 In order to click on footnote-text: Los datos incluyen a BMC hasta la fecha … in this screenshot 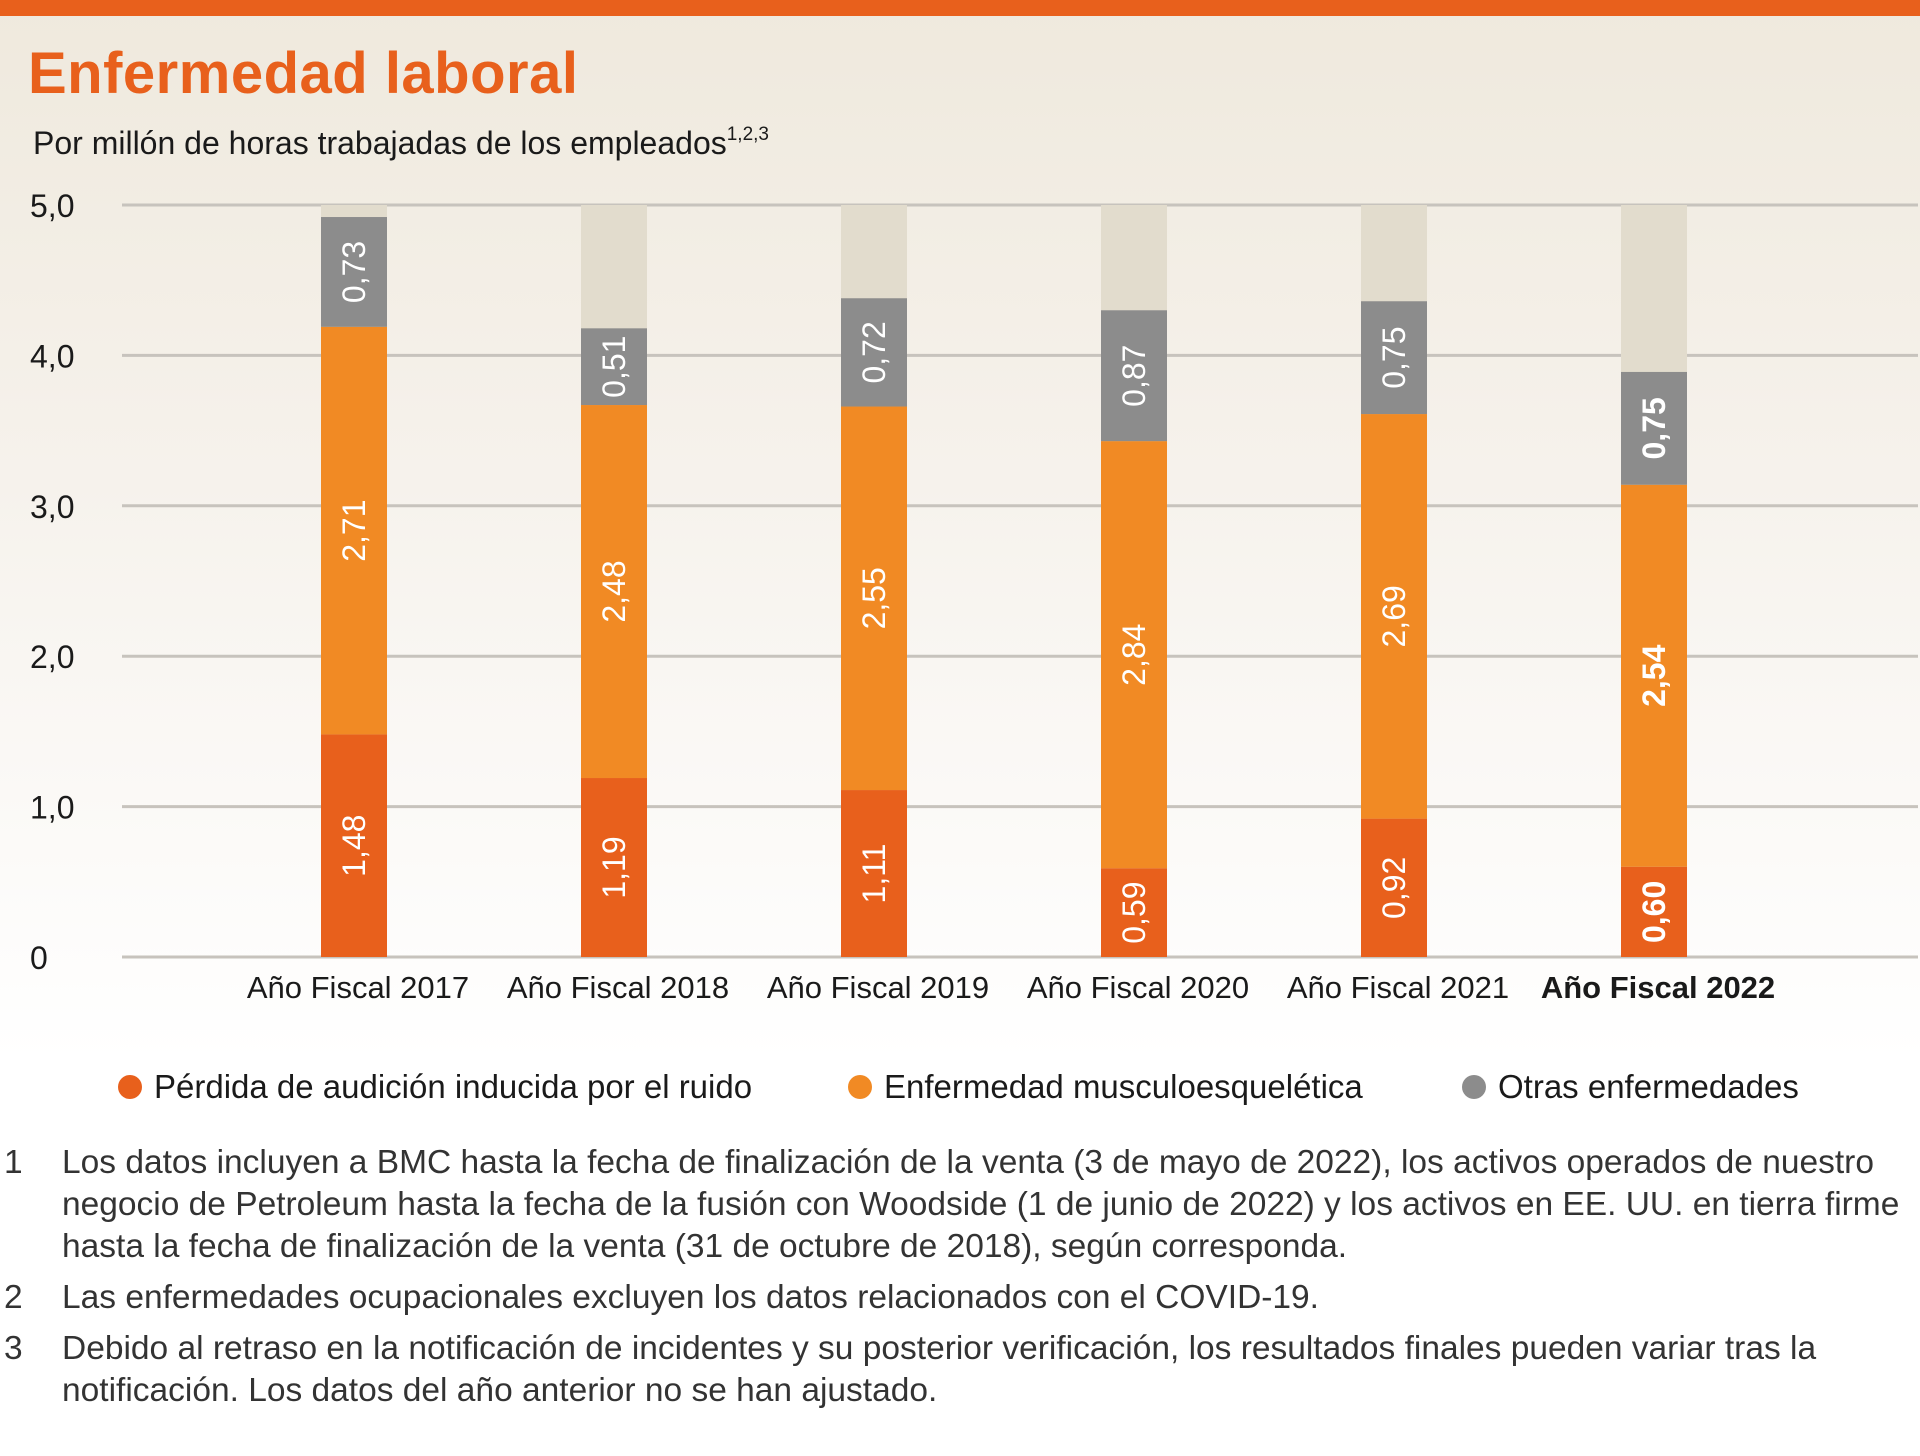, I will do `click(981, 1204)`.